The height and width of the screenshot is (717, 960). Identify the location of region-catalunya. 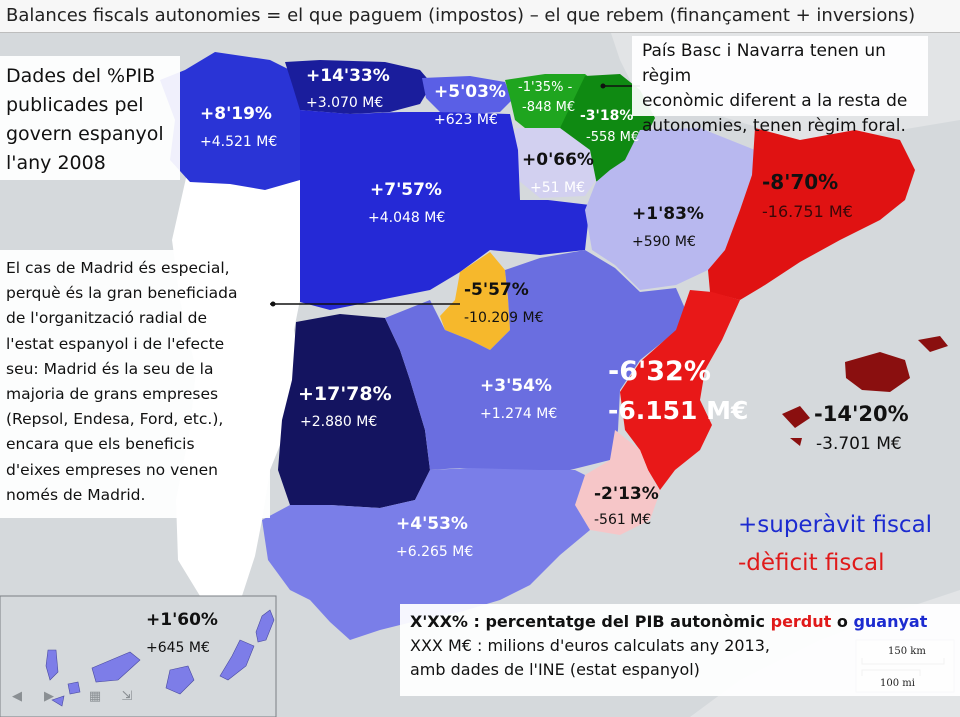
(811, 214).